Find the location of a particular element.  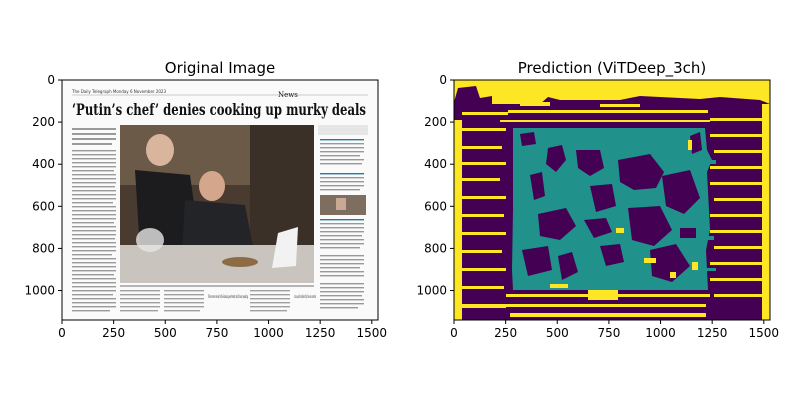

news-photo is located at coordinates (217, 204).